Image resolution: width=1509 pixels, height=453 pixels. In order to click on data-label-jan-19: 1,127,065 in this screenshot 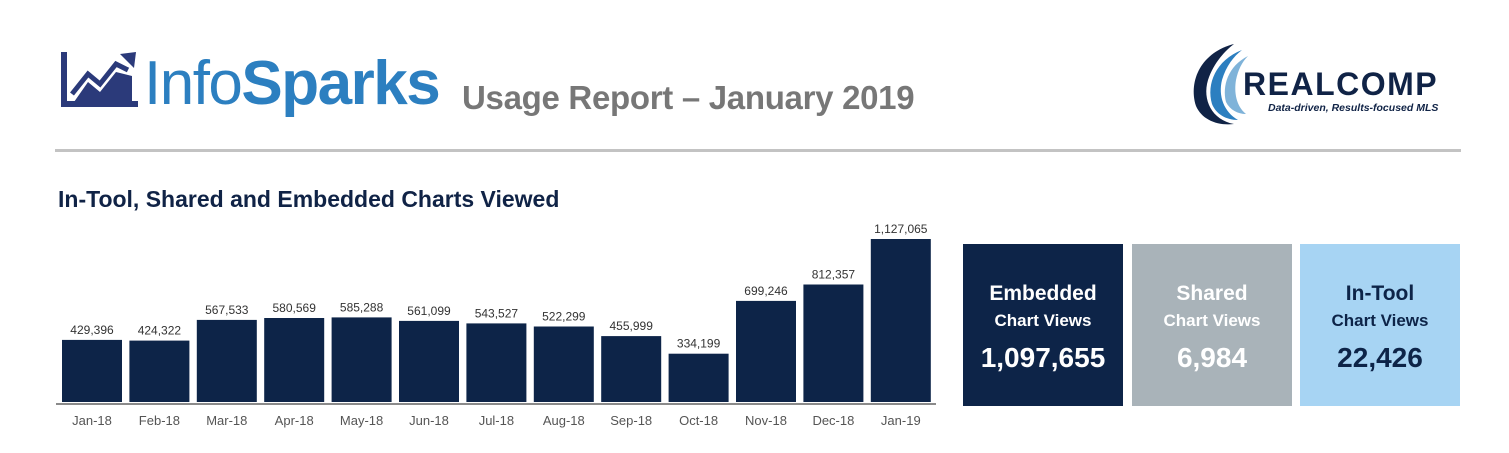, I will do `click(901, 229)`.